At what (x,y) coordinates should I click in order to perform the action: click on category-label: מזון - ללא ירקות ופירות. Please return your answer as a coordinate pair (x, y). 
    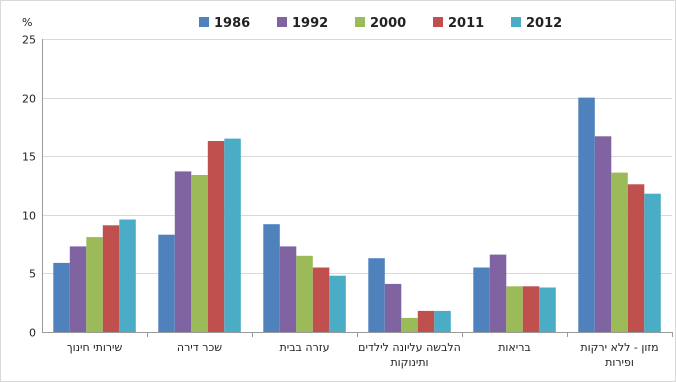
    Looking at the image, I should click on (619, 355).